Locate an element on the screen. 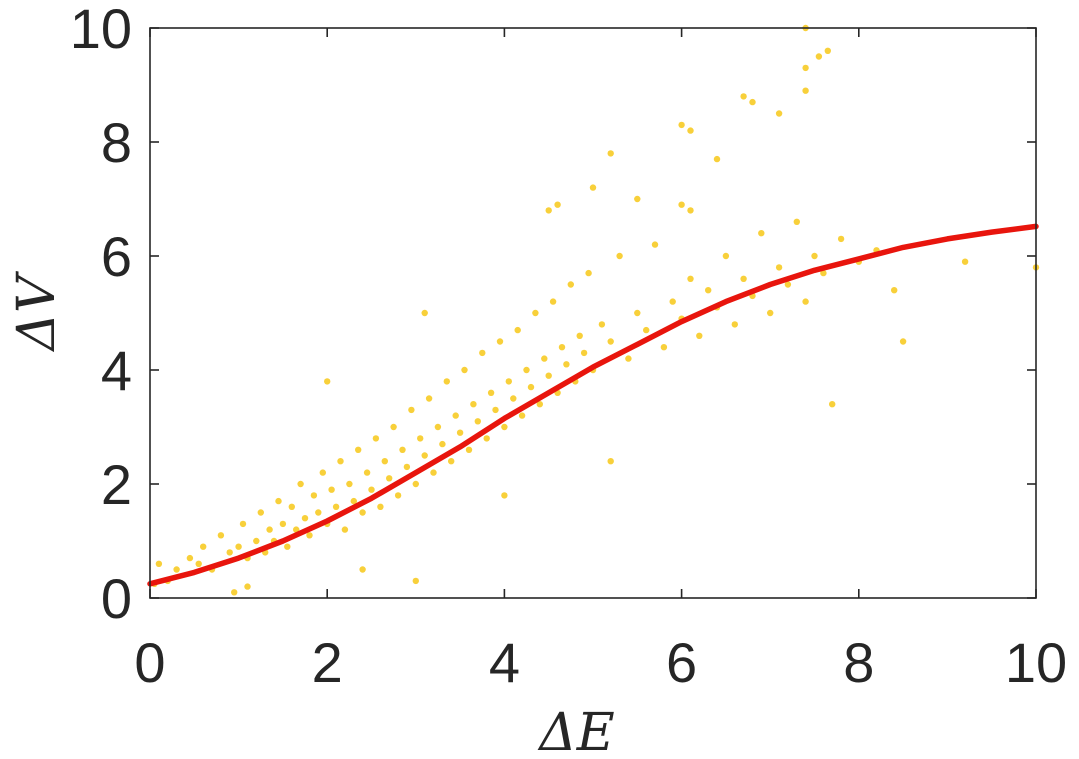 The height and width of the screenshot is (759, 1079). x-tick-labels: 0 2 4 6 8 10 is located at coordinates (600, 662).